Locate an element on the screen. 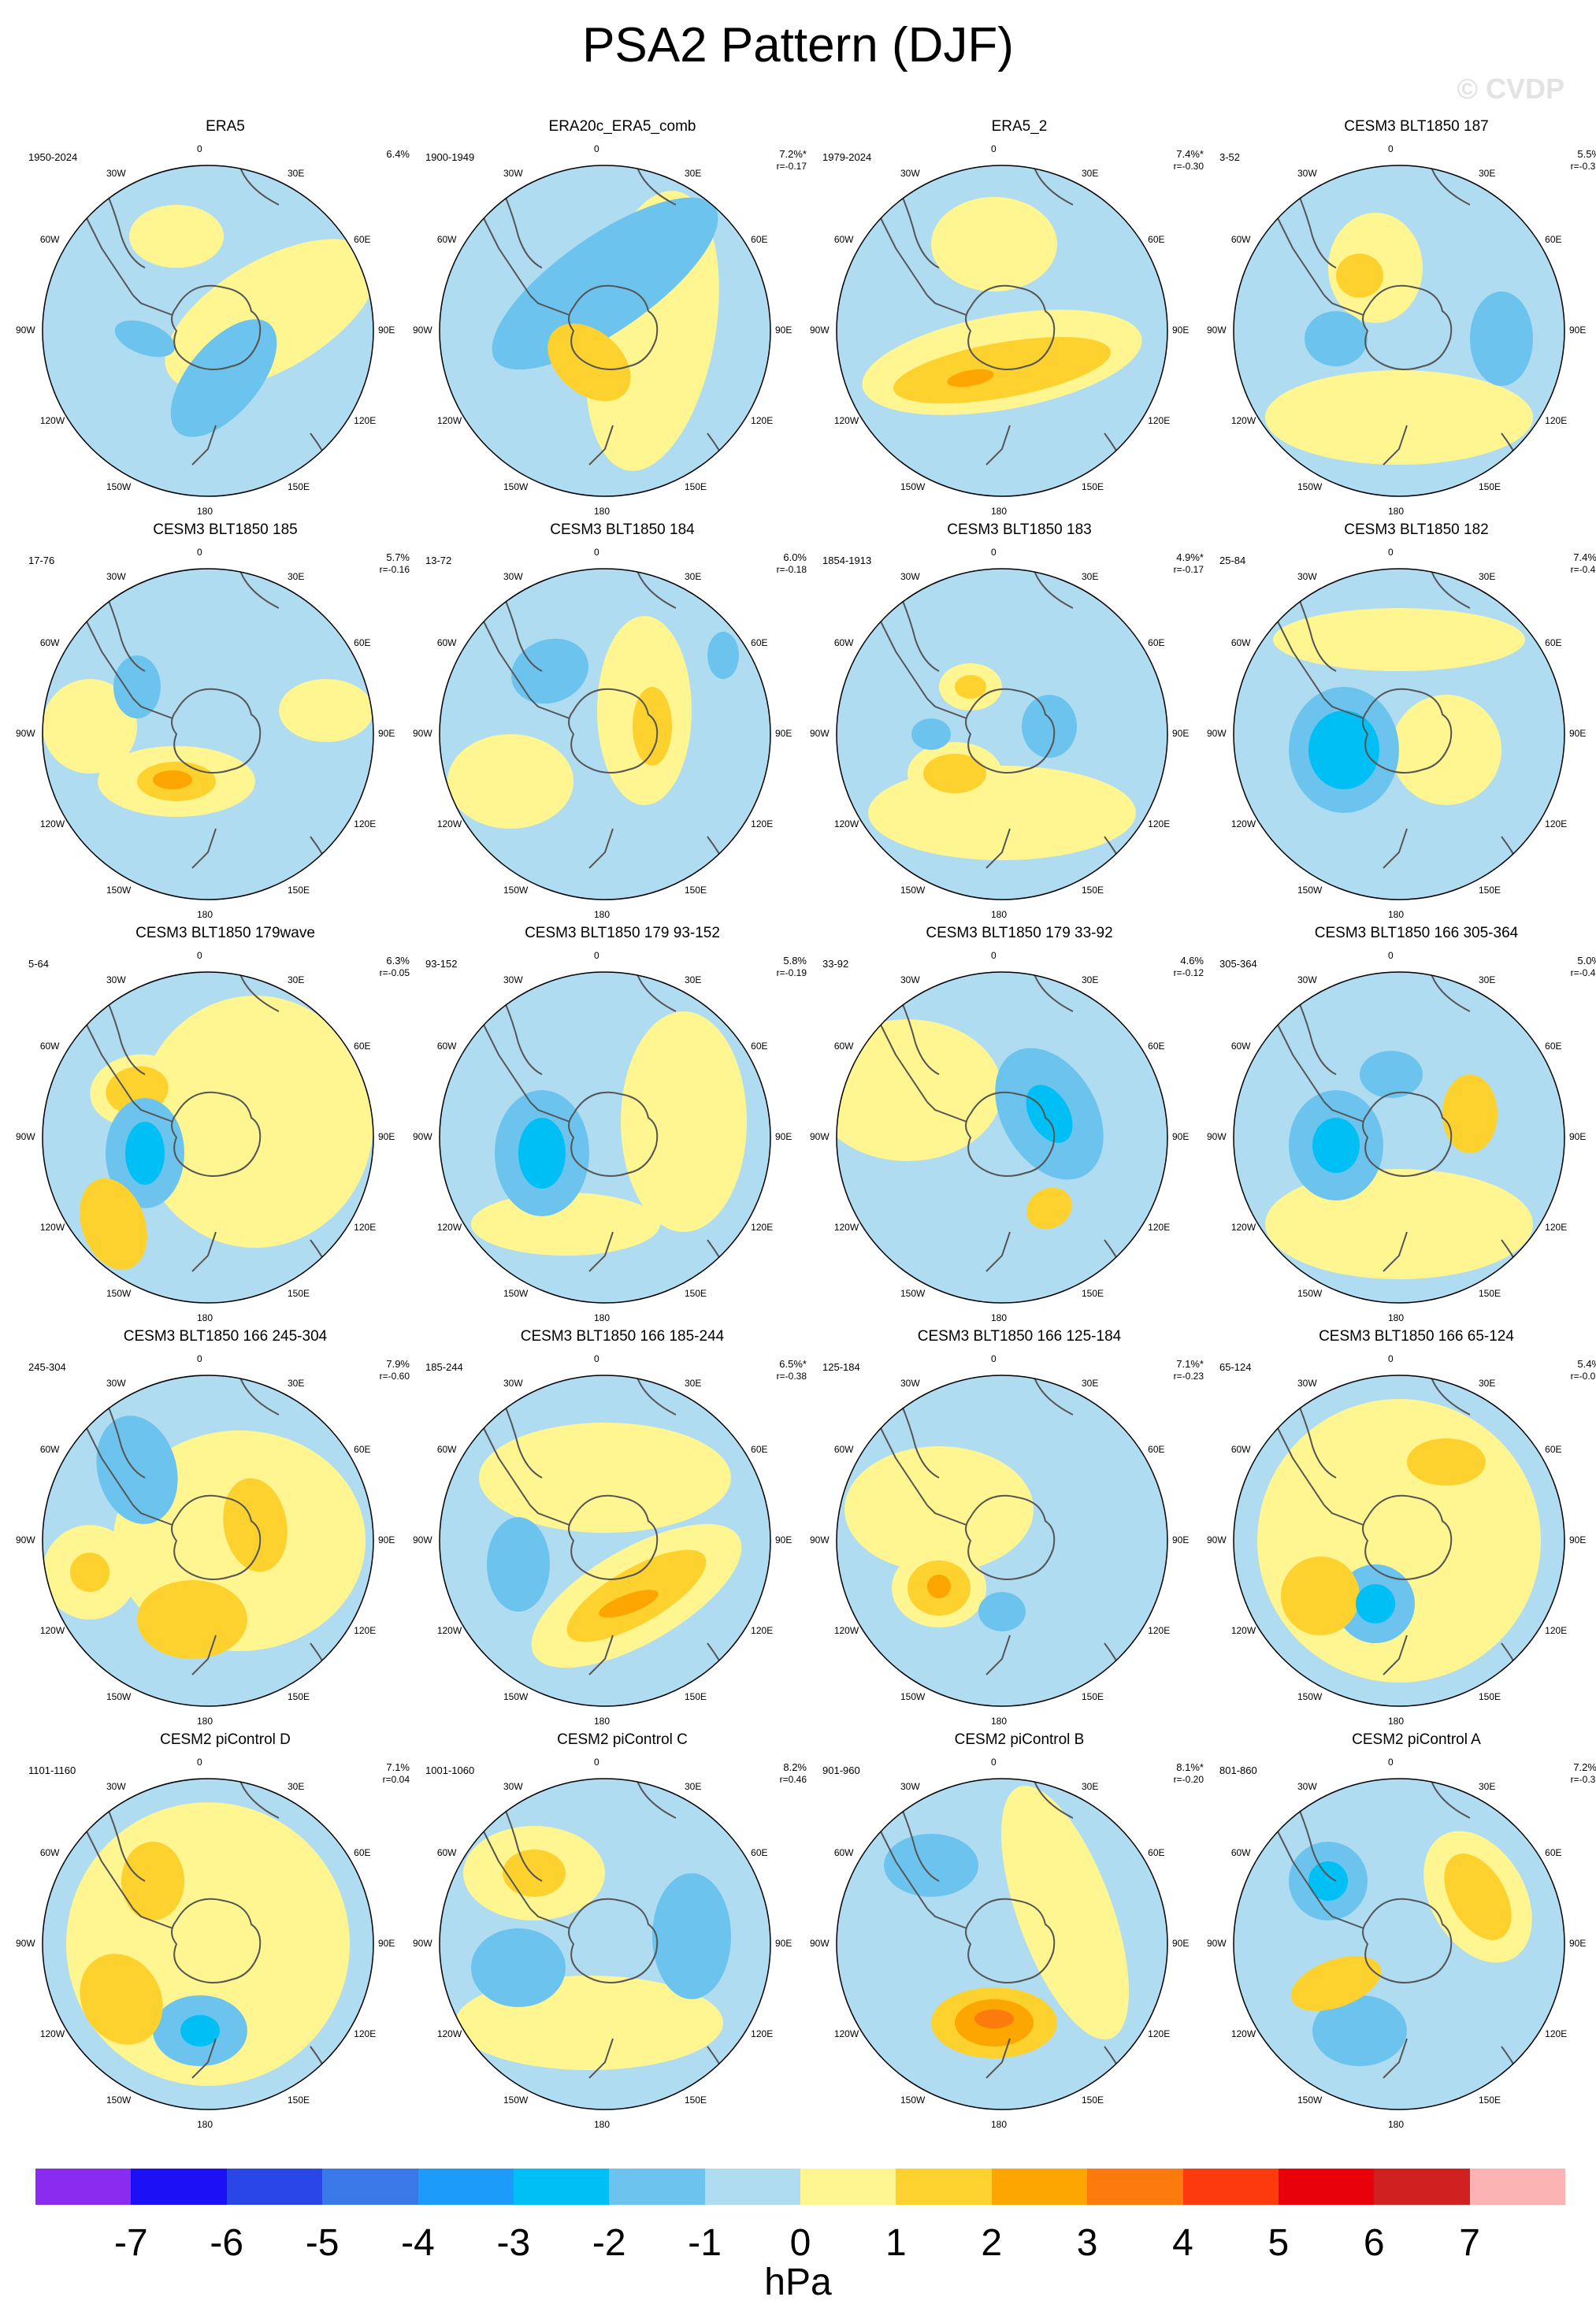 The image size is (1596, 2308). panel-years: 125-184 is located at coordinates (841, 1367).